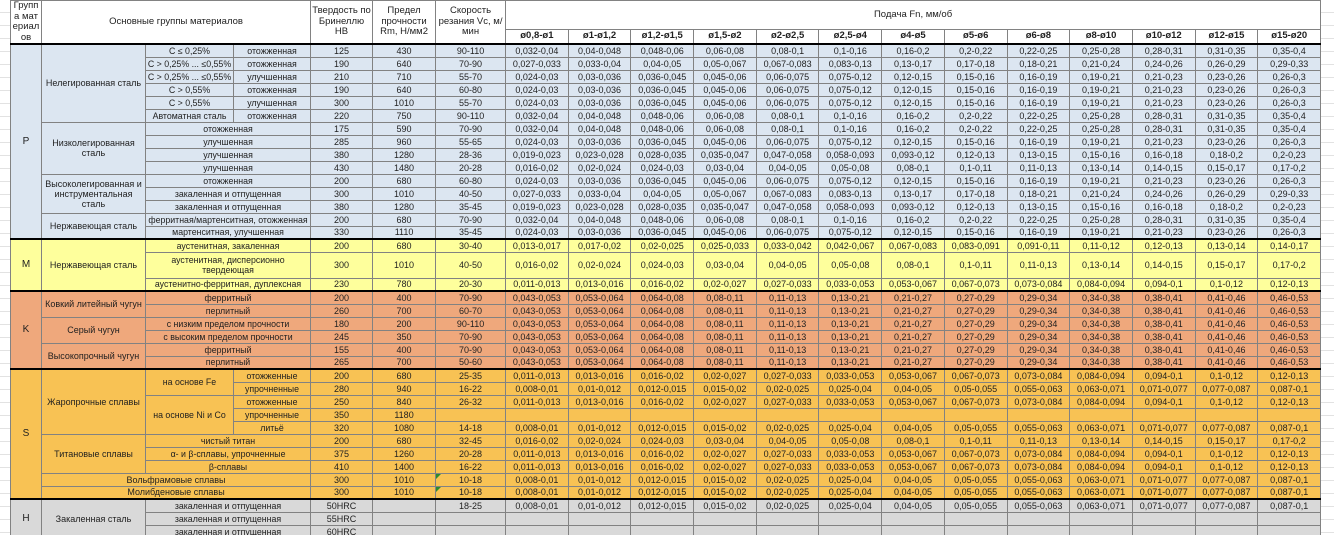  I want to click on feed-cell: 0,067-0,073, so click(975, 284).